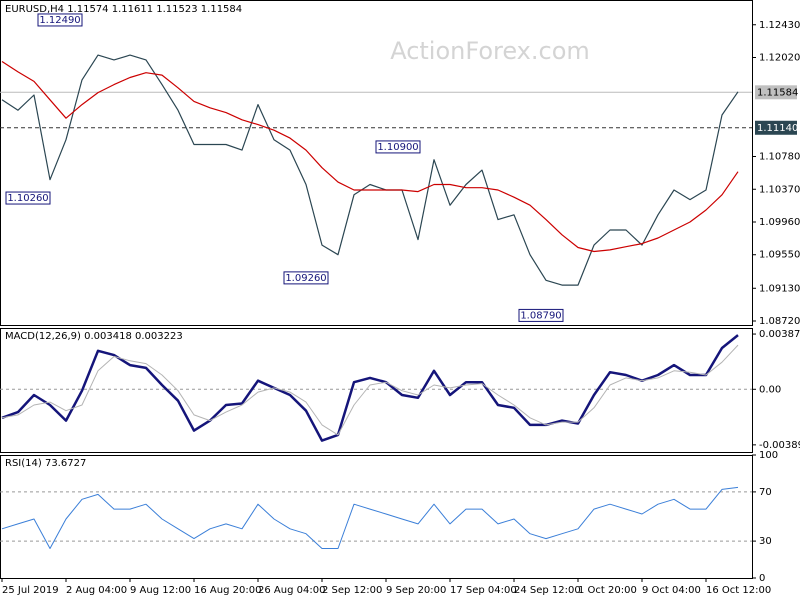 The image size is (800, 600). I want to click on x-tick-label: 25 Jul 2019, so click(30, 590).